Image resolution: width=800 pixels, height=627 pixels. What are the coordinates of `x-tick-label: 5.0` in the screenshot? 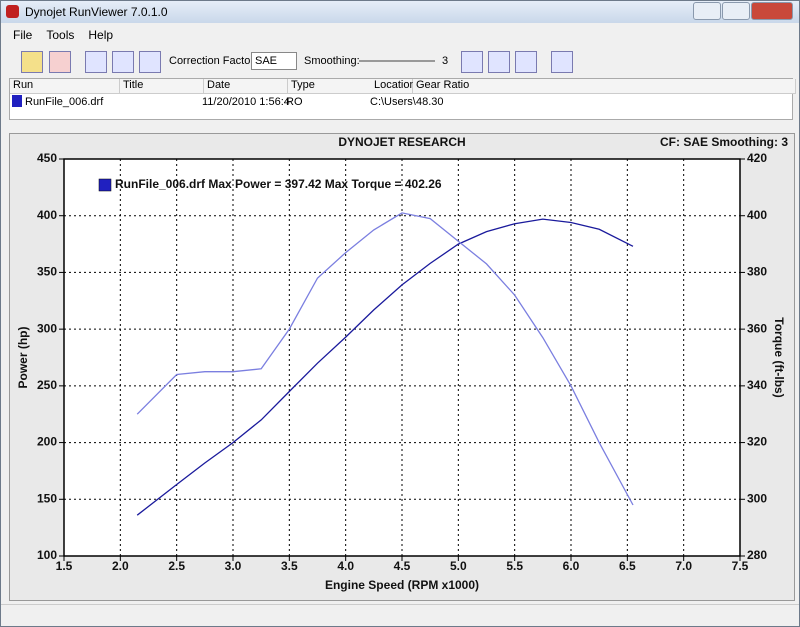 It's located at (458, 566).